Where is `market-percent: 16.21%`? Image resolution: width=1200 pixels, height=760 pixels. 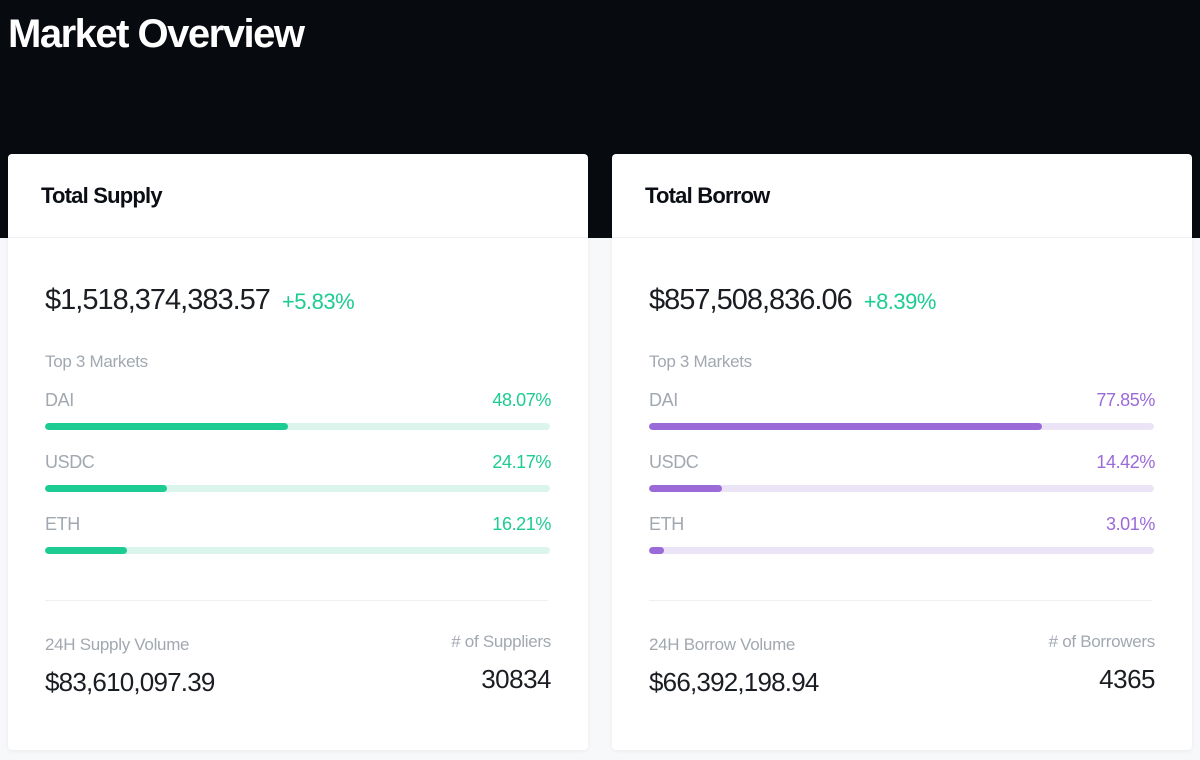 market-percent: 16.21% is located at coordinates (521, 524).